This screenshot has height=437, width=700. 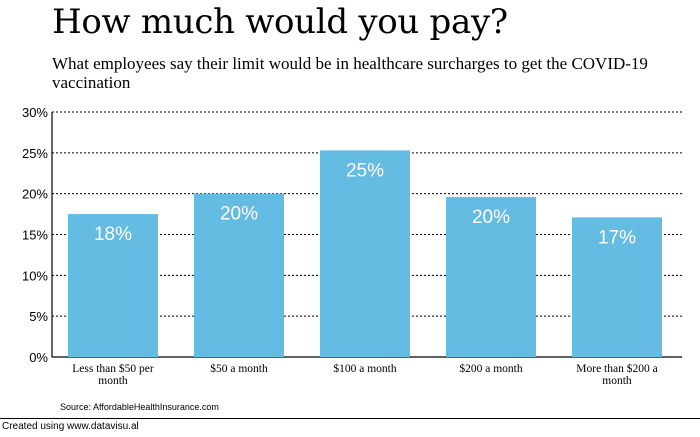 What do you see at coordinates (280, 22) in the screenshot?
I see `chart-title: How much would you pay?` at bounding box center [280, 22].